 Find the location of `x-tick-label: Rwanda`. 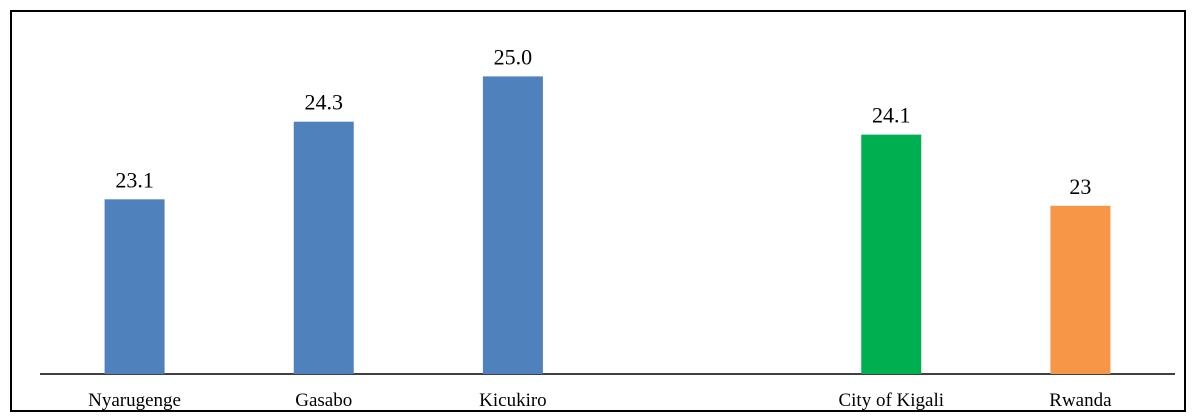

x-tick-label: Rwanda is located at coordinates (1080, 400).